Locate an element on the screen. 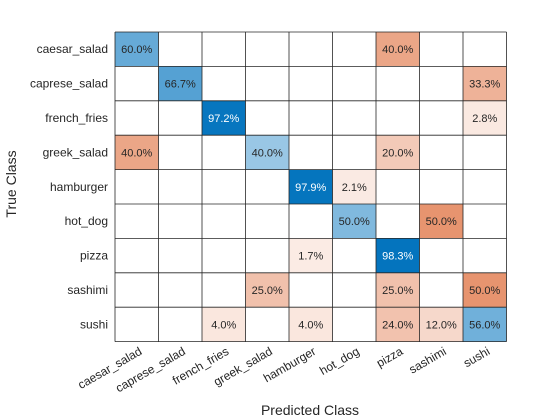 The width and height of the screenshot is (560, 420). x-tick-label: hot_dog is located at coordinates (339, 361).